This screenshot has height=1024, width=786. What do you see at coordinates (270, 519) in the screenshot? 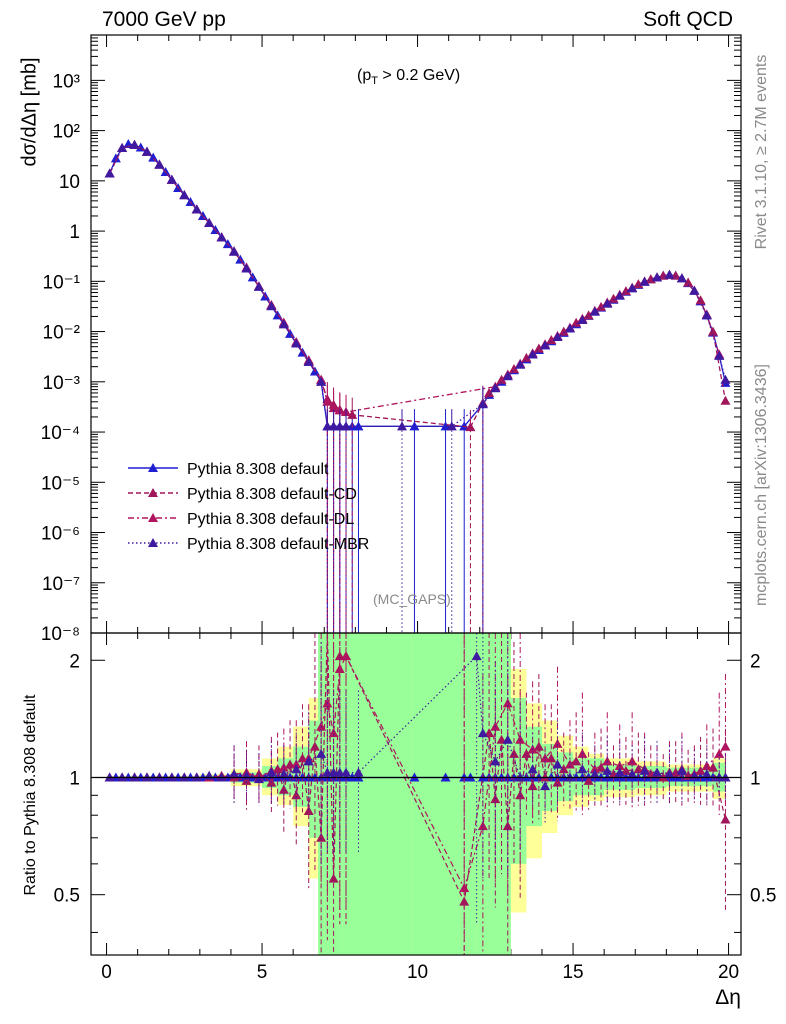
I see `legend-label: Pythia 8.308 default-DL` at bounding box center [270, 519].